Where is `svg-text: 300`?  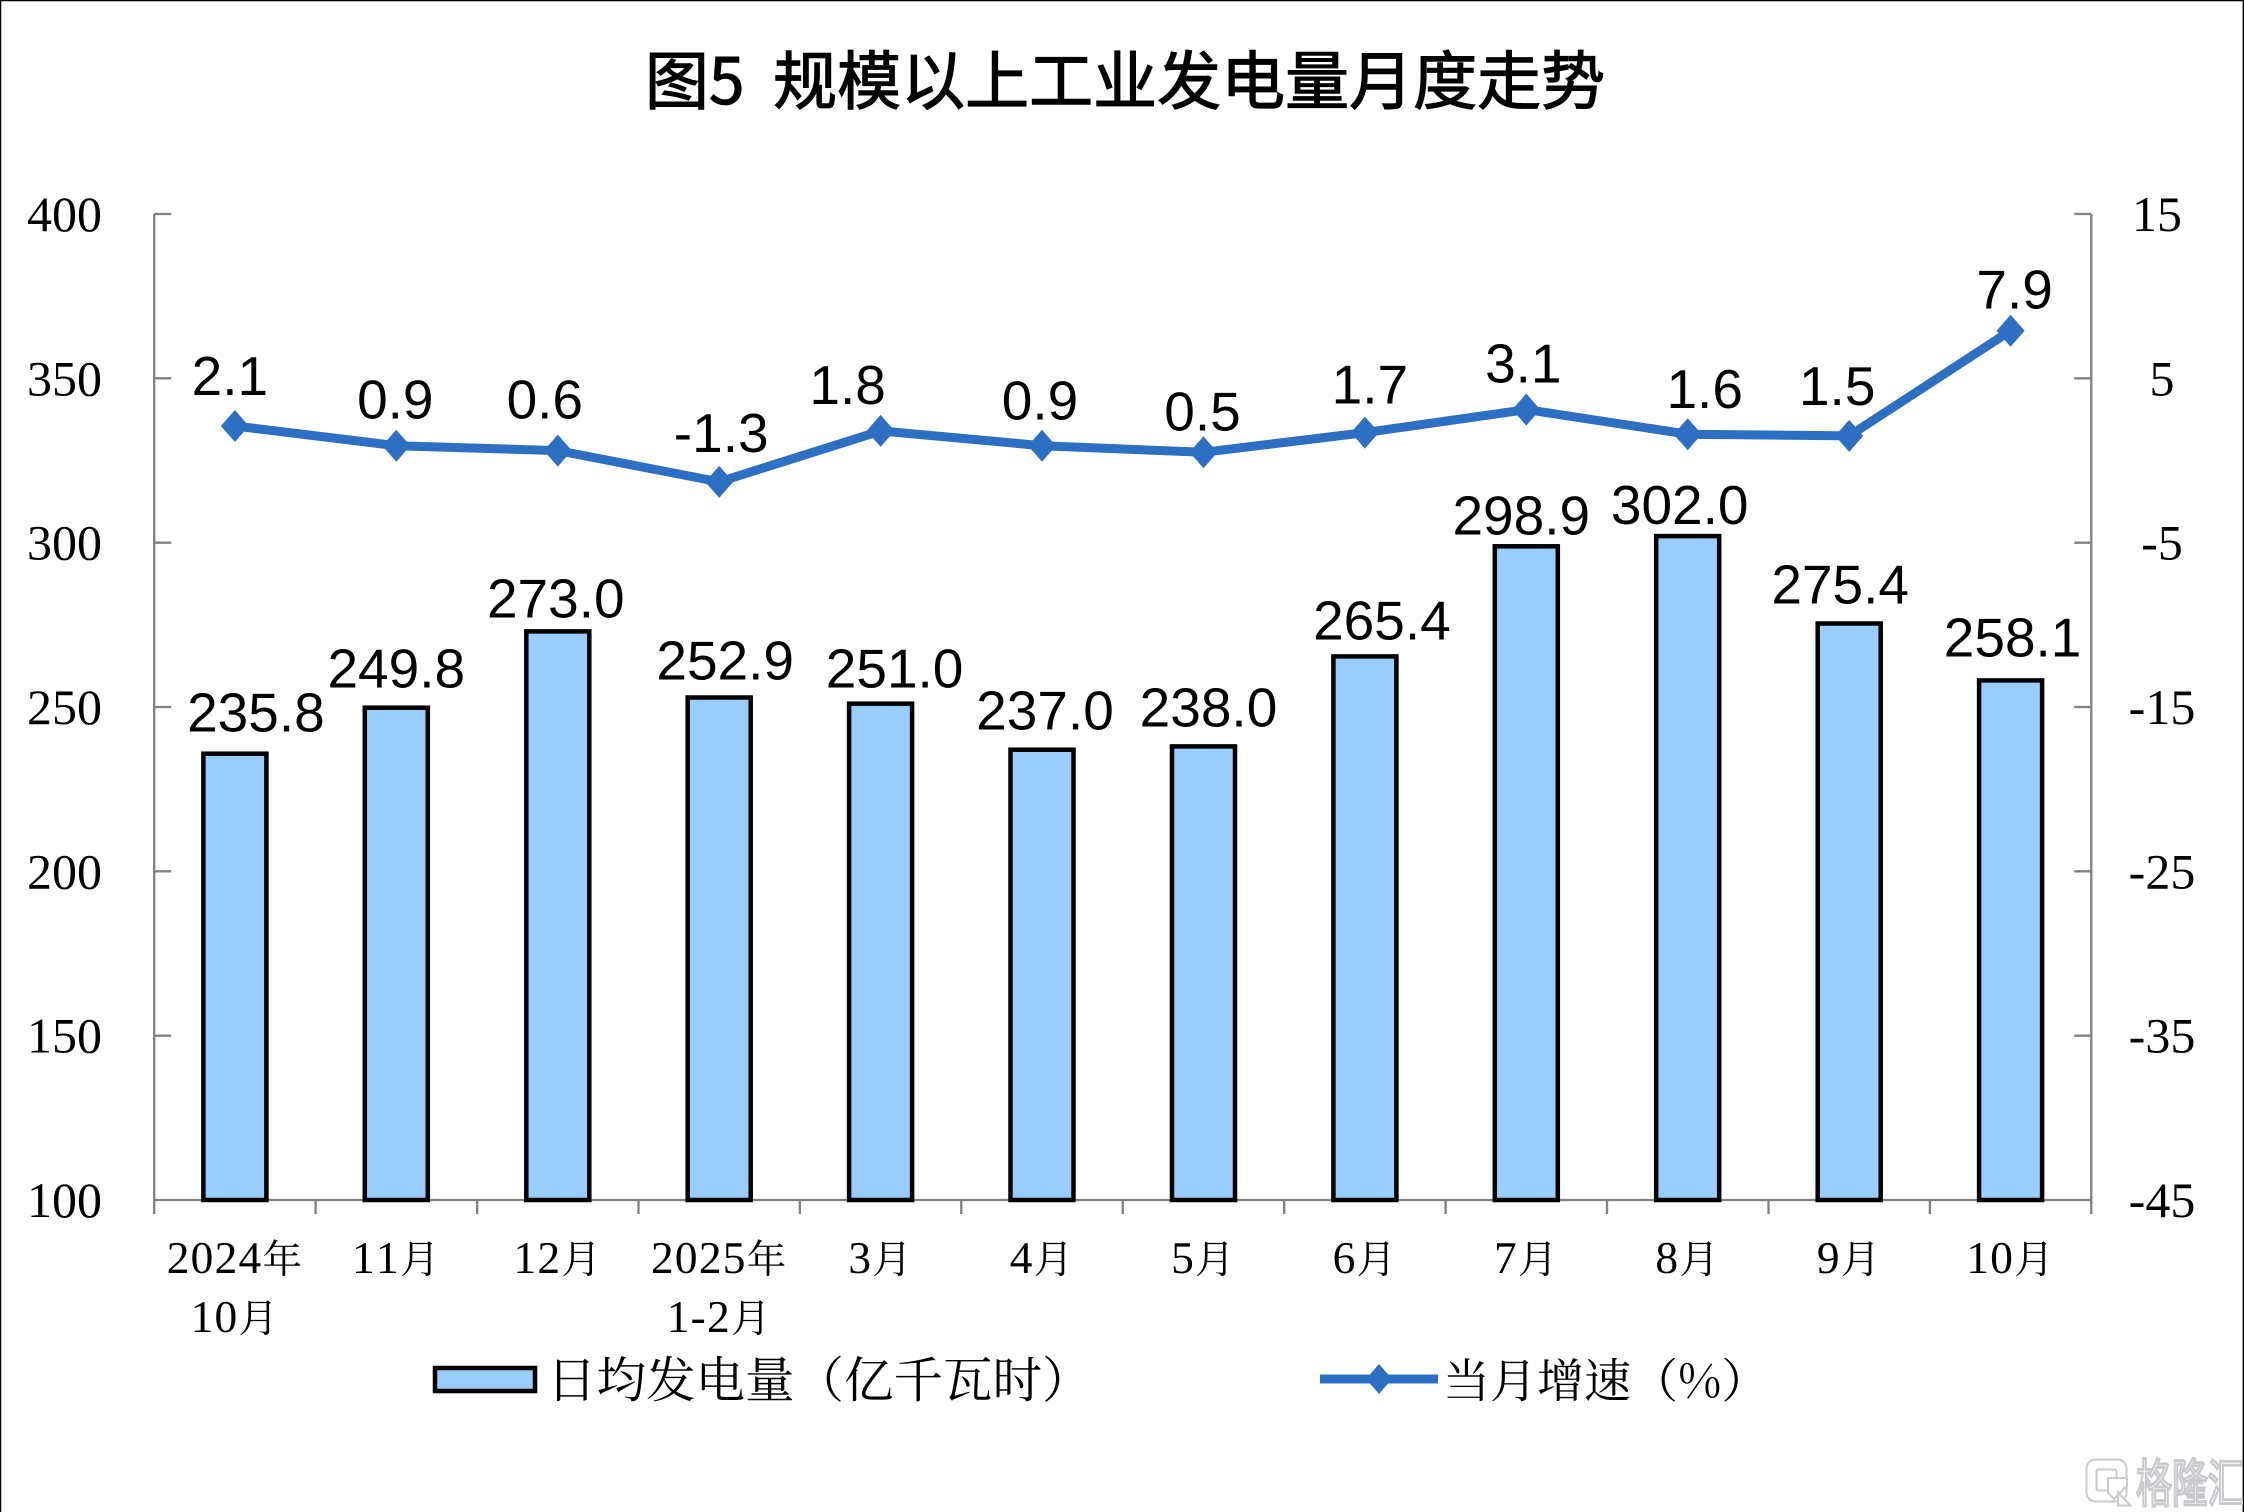 svg-text: 300 is located at coordinates (64, 543).